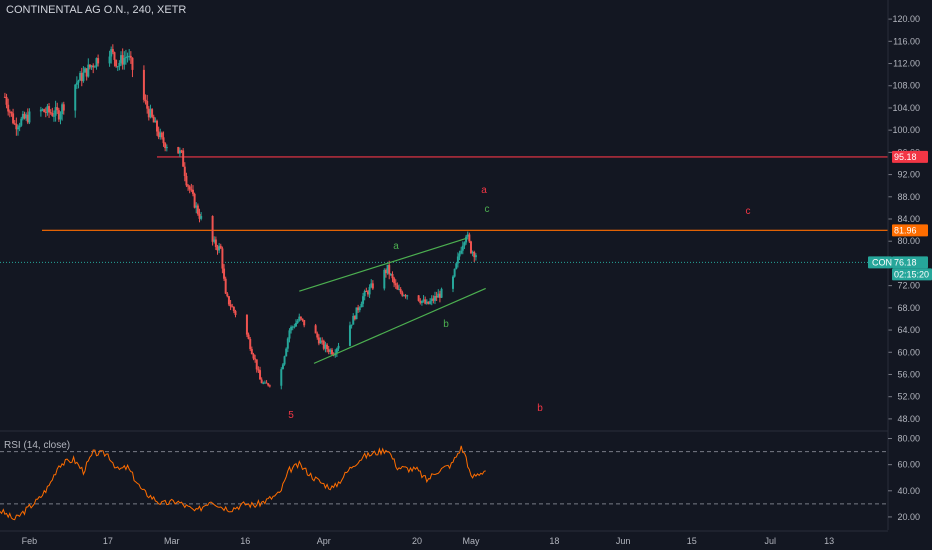 Image resolution: width=932 pixels, height=550 pixels. I want to click on price-tick-label: 84.00, so click(908, 219).